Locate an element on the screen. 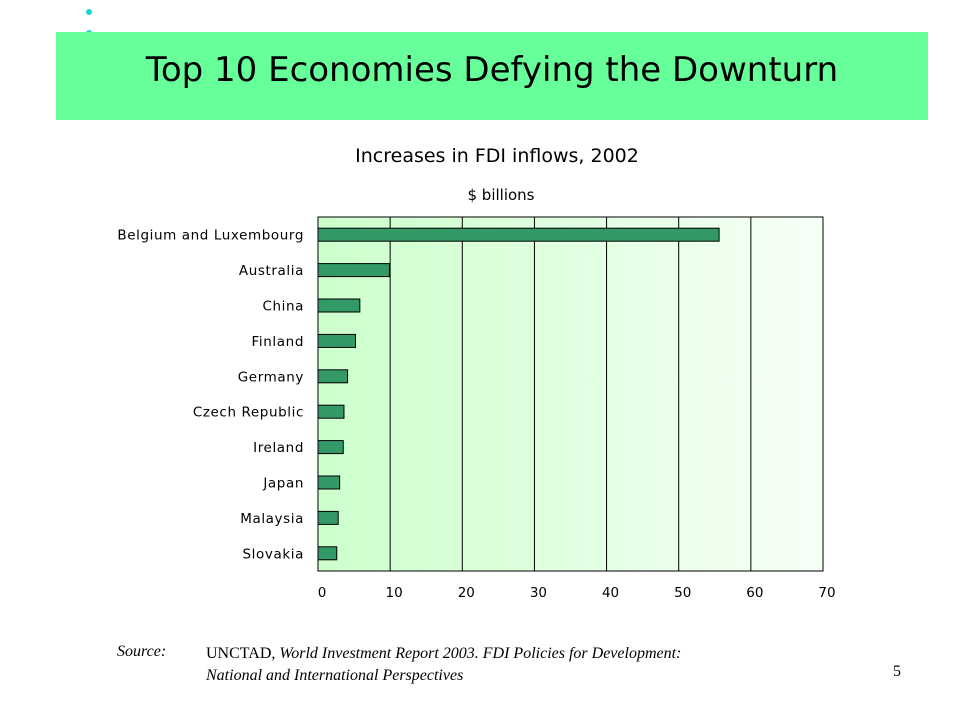 The width and height of the screenshot is (960, 720). chart-subtitle: $ billions is located at coordinates (501, 195).